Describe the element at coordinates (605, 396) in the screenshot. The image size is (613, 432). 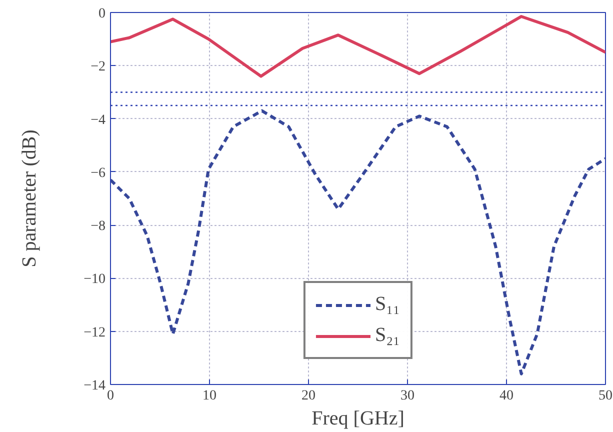
I see `x-tick-label: 50` at that location.